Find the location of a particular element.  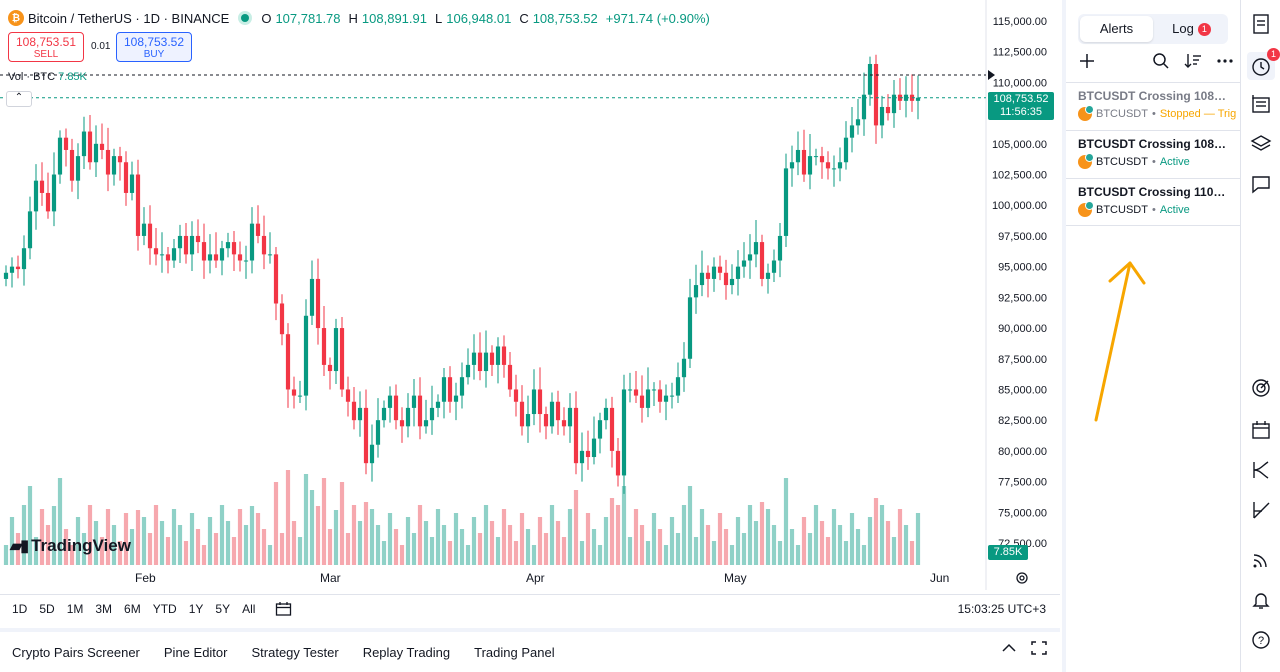

maximize-icon is located at coordinates (1039, 648).